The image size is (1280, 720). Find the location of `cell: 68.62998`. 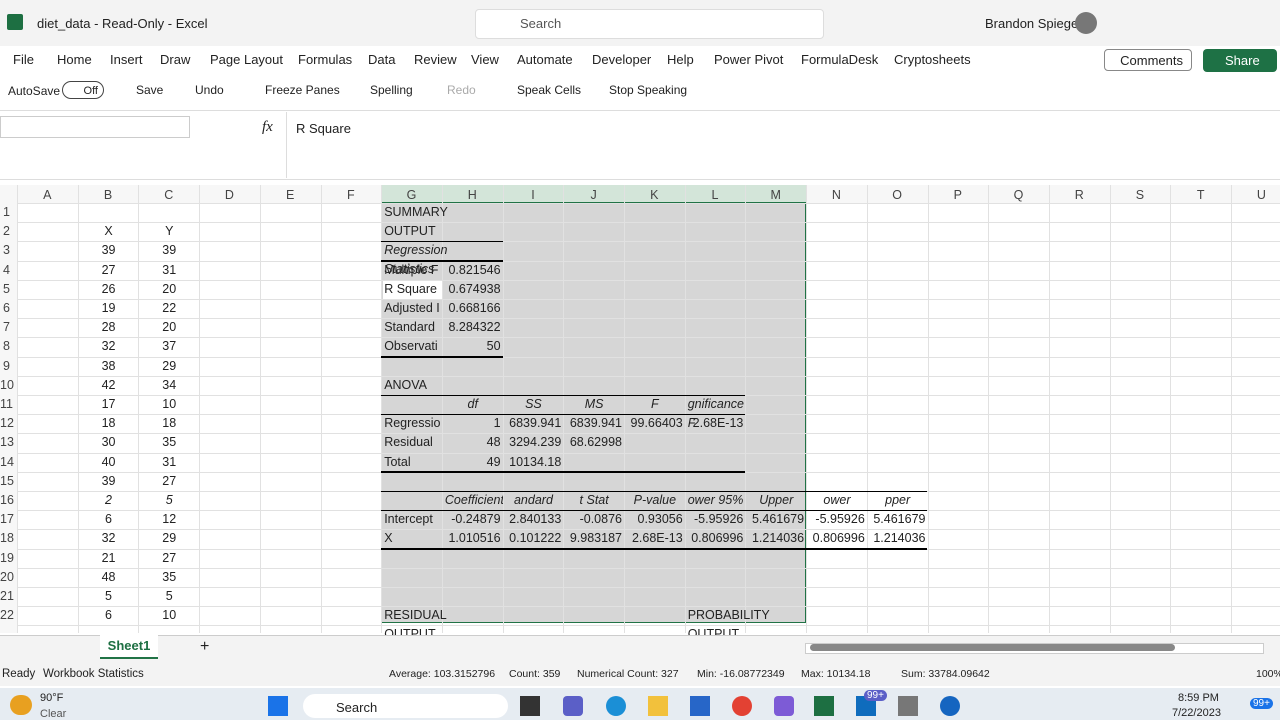

cell: 68.62998 is located at coordinates (595, 442).